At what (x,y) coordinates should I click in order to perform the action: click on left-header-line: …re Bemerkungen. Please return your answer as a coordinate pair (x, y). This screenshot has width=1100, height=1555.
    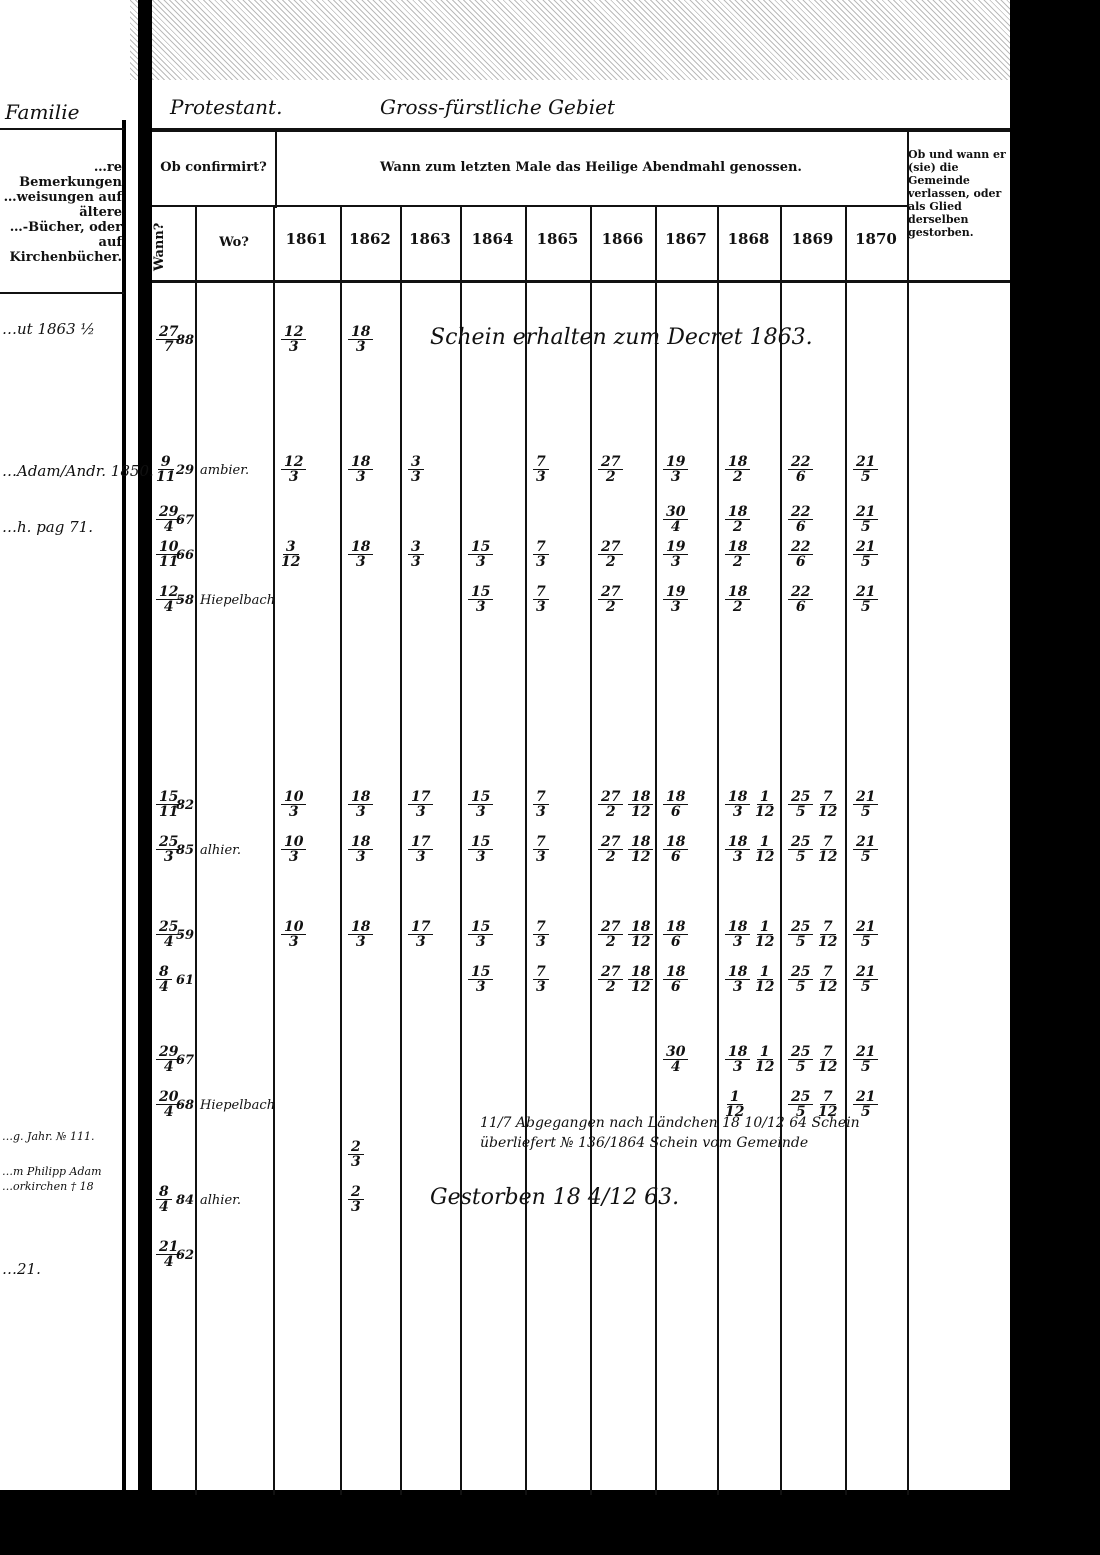
    Looking at the image, I should click on (70, 175).